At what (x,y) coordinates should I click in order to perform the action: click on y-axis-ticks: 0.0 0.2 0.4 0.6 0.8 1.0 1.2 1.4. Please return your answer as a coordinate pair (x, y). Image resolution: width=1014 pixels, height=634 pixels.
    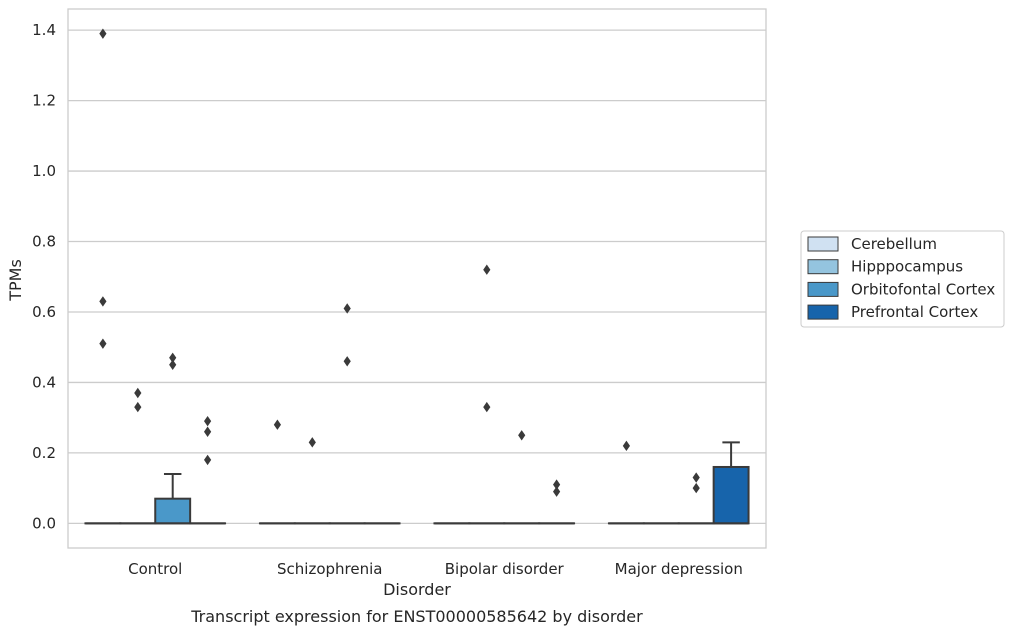
    Looking at the image, I should click on (44, 276).